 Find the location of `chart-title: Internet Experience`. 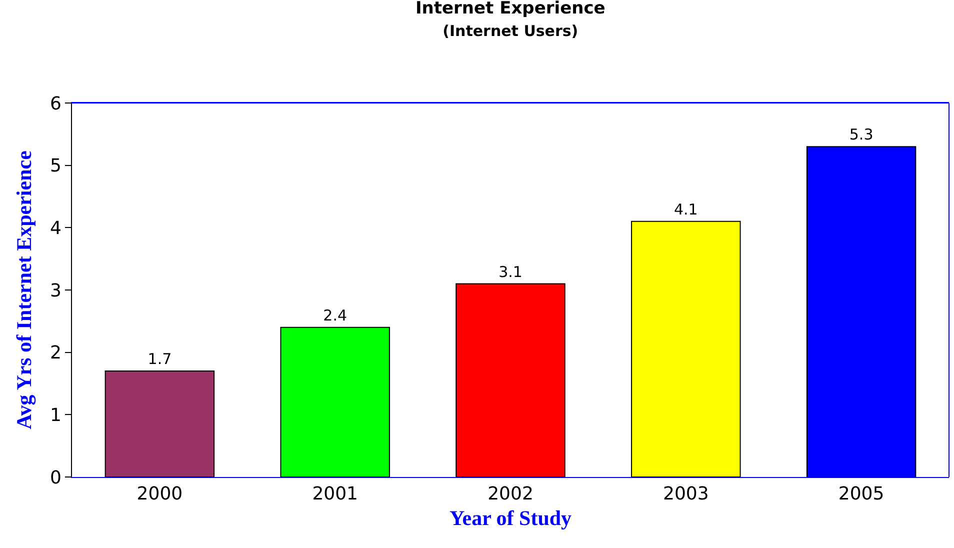

chart-title: Internet Experience is located at coordinates (510, 9).